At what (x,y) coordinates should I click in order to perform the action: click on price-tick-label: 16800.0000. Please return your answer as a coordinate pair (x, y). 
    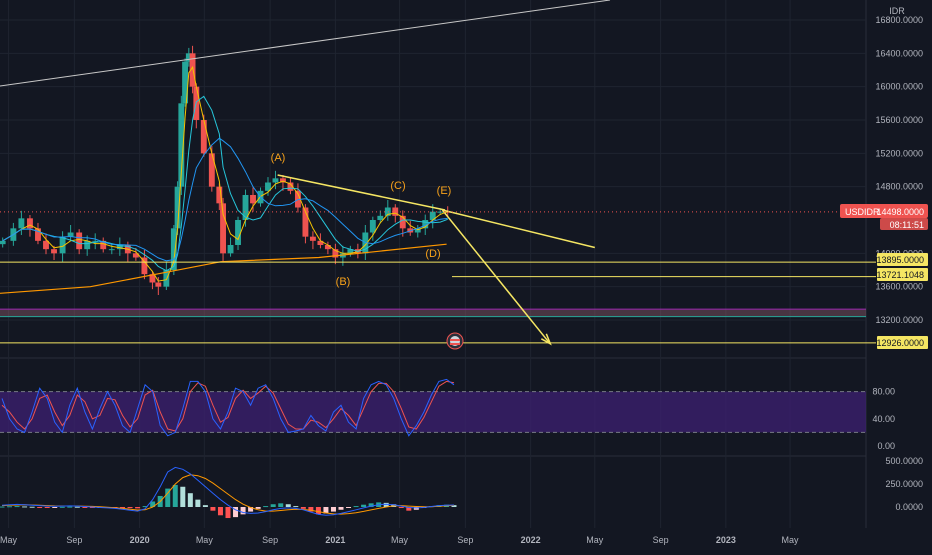
    Looking at the image, I should click on (899, 20).